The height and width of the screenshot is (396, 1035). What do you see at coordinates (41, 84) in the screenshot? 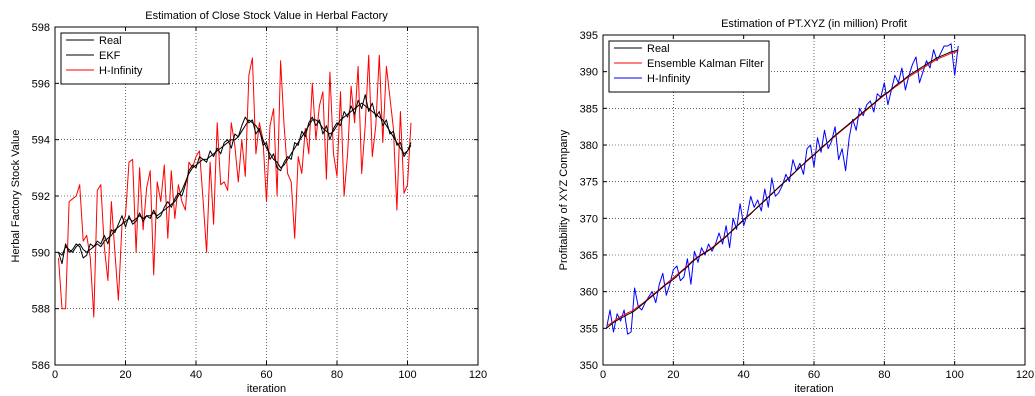
I see `y-tick-label: 596` at bounding box center [41, 84].